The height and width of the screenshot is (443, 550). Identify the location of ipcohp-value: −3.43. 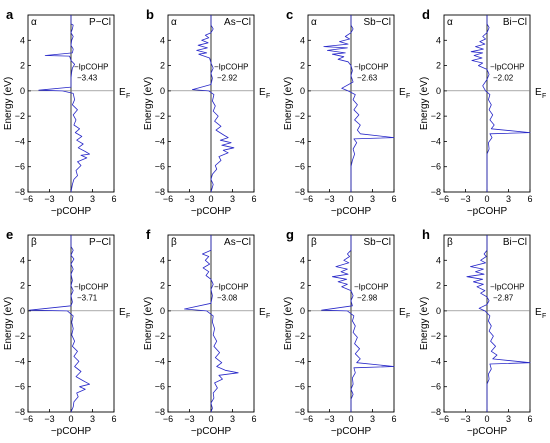
(87, 78).